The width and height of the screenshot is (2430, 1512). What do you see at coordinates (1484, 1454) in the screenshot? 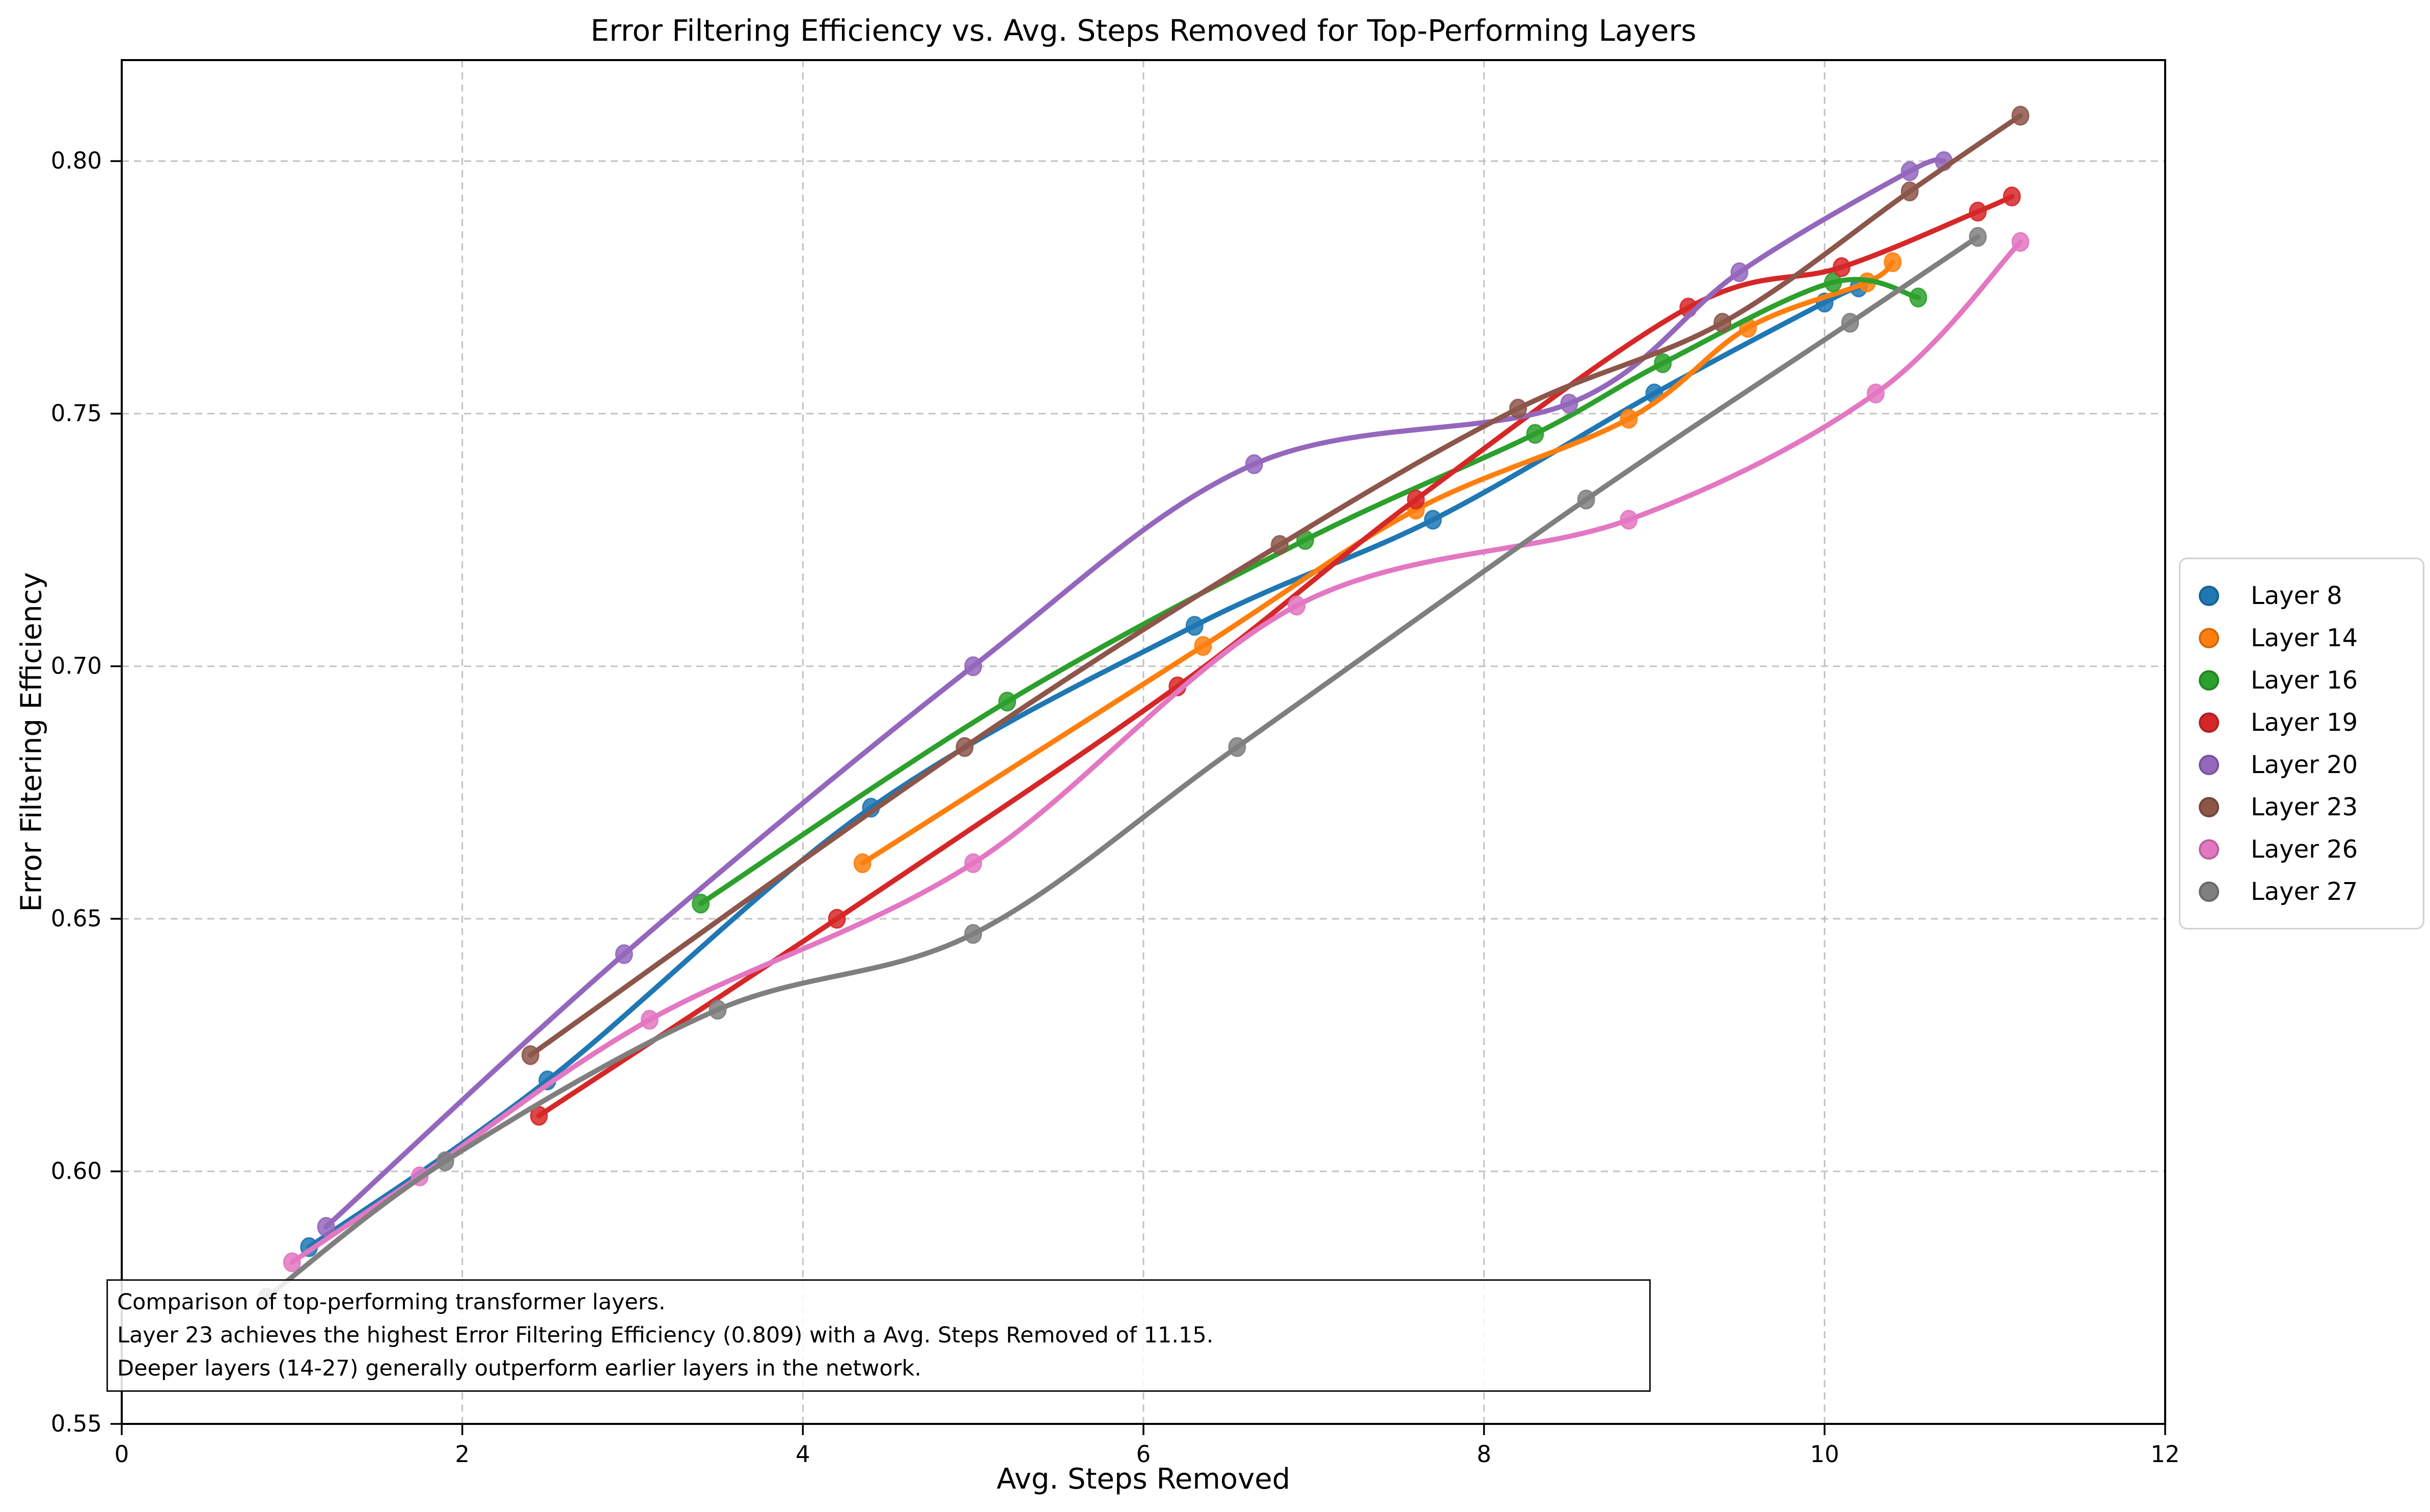
I see `x-tick-label-8: 8` at bounding box center [1484, 1454].